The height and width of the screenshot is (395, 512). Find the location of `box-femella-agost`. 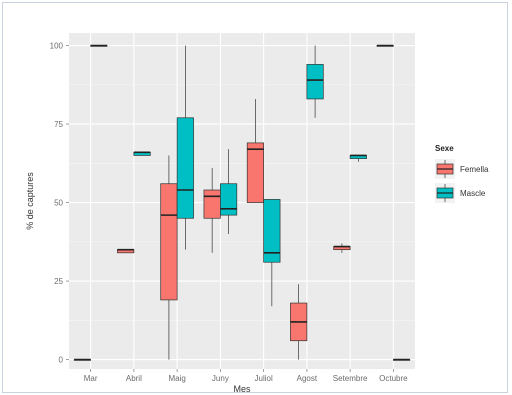

box-femella-agost is located at coordinates (299, 322).